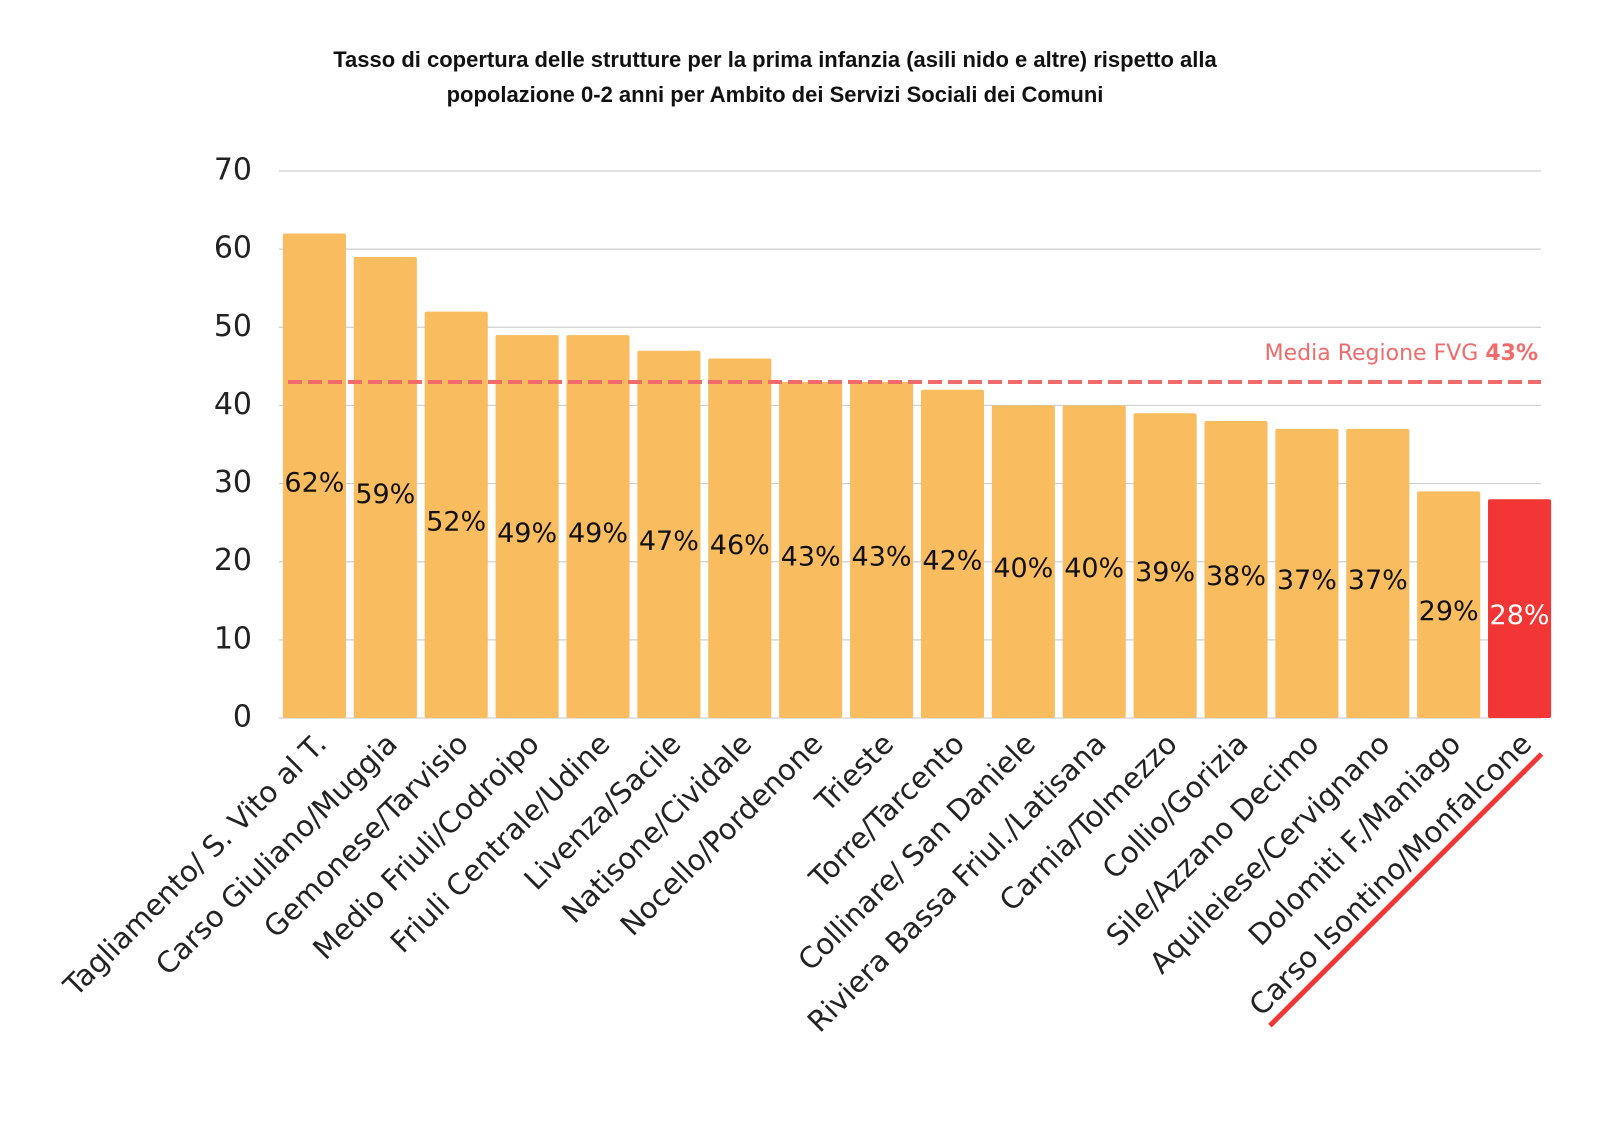 The width and height of the screenshot is (1600, 1131). I want to click on highlight-underline, so click(1406, 890).